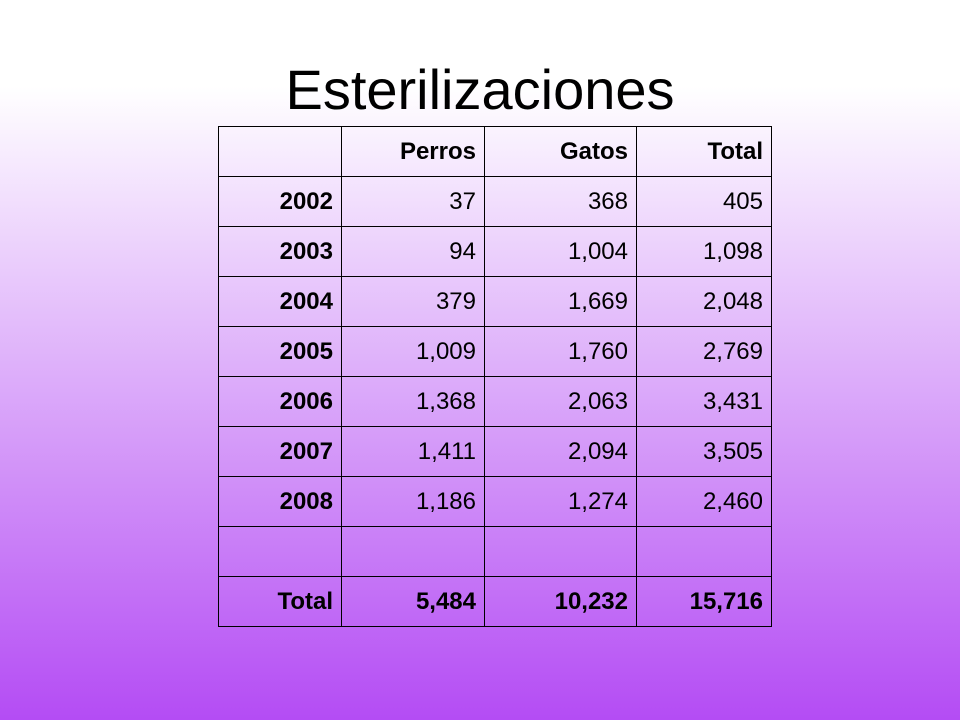 Image resolution: width=960 pixels, height=720 pixels. I want to click on title: Esterilizaciones, so click(480, 89).